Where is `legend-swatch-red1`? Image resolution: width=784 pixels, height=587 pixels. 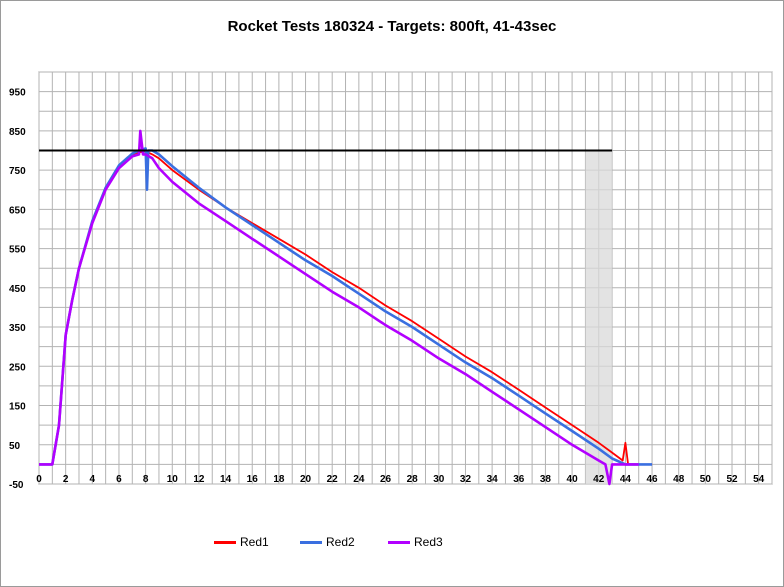 legend-swatch-red1 is located at coordinates (225, 542).